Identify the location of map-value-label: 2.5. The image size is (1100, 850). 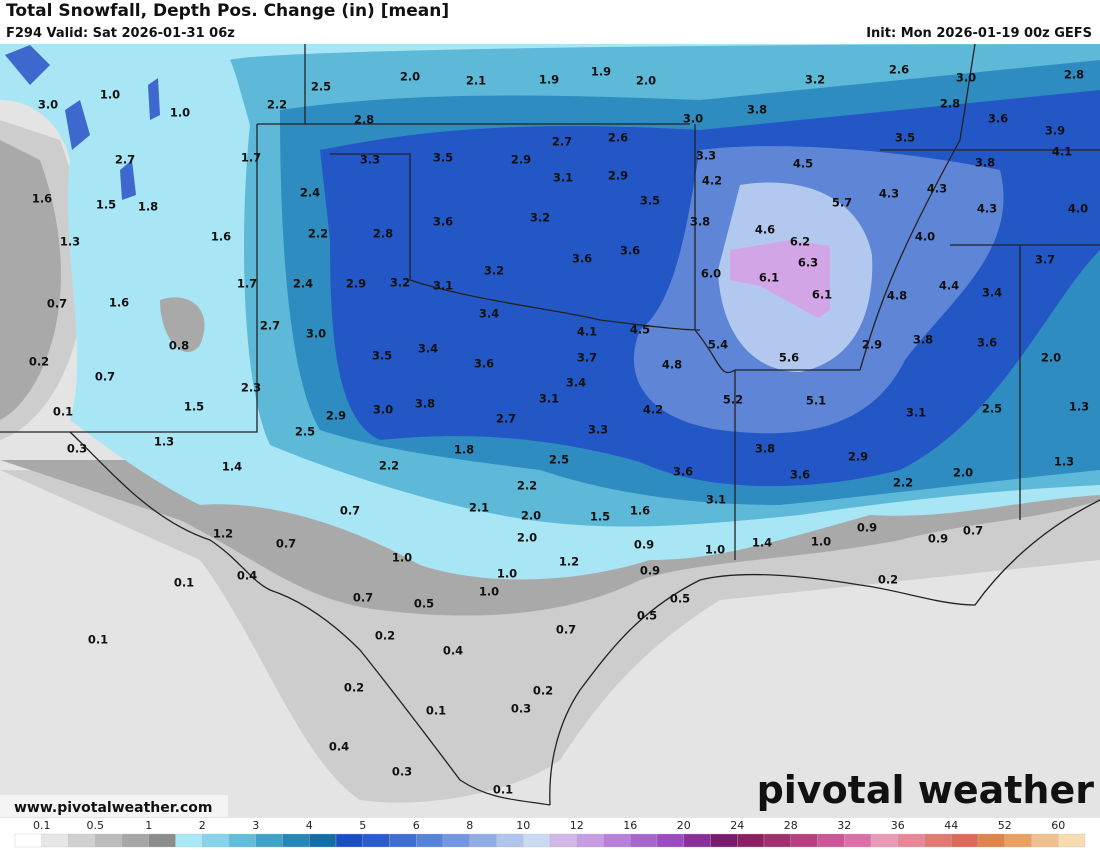
(559, 460).